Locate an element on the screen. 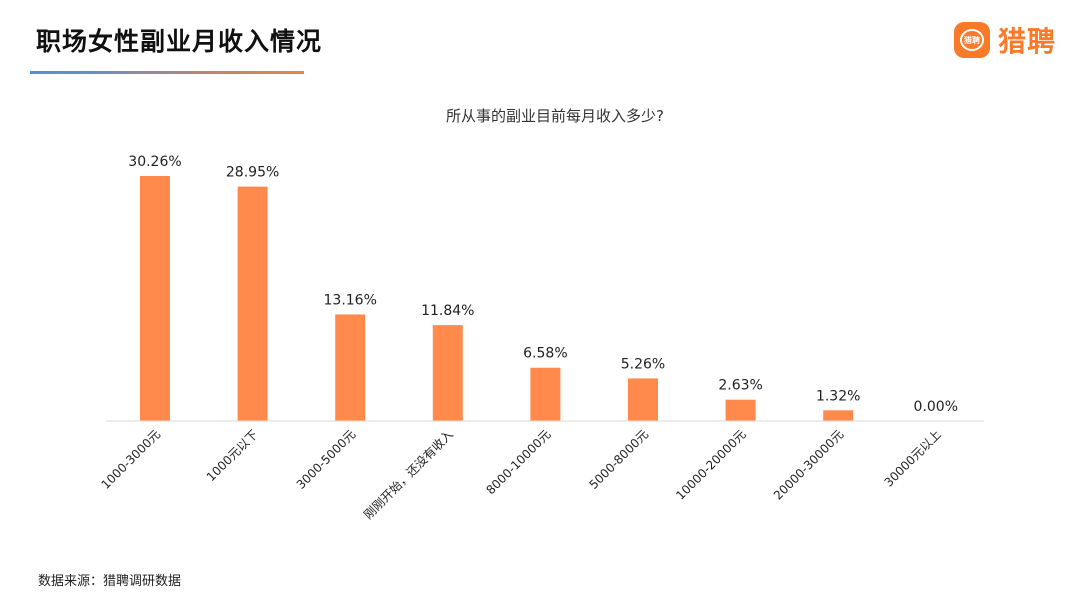  page-title: 职场女性副业月收入情况 is located at coordinates (179, 41).